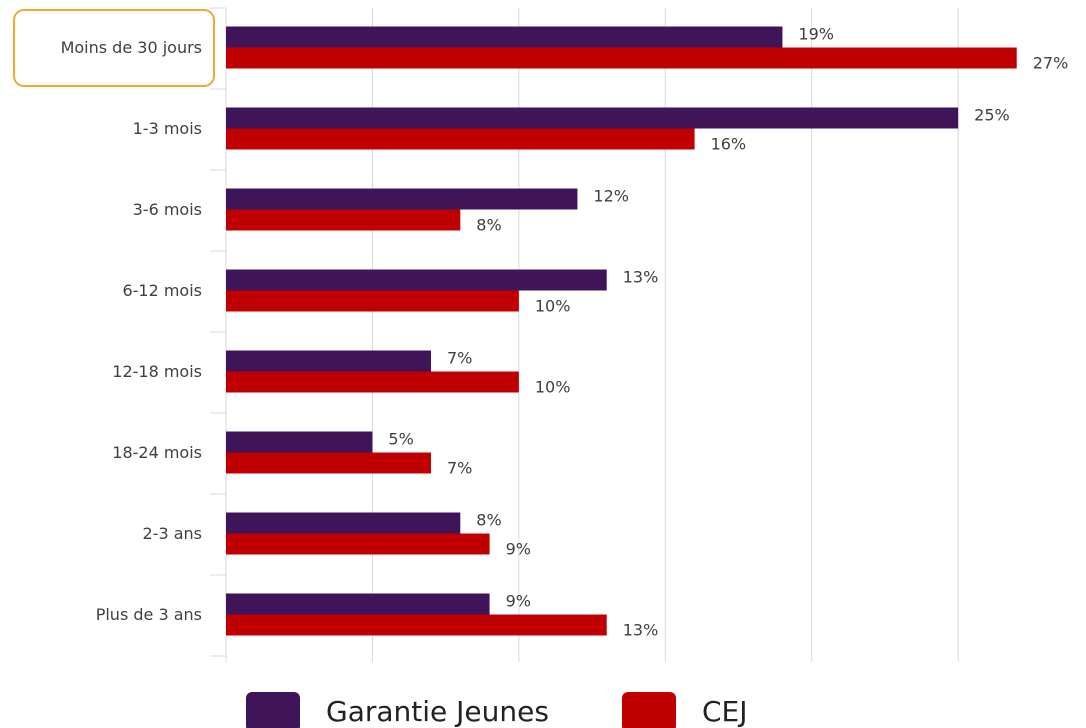 The image size is (1086, 728). What do you see at coordinates (131, 47) in the screenshot?
I see `y-tick-label: Moins de 30 jours` at bounding box center [131, 47].